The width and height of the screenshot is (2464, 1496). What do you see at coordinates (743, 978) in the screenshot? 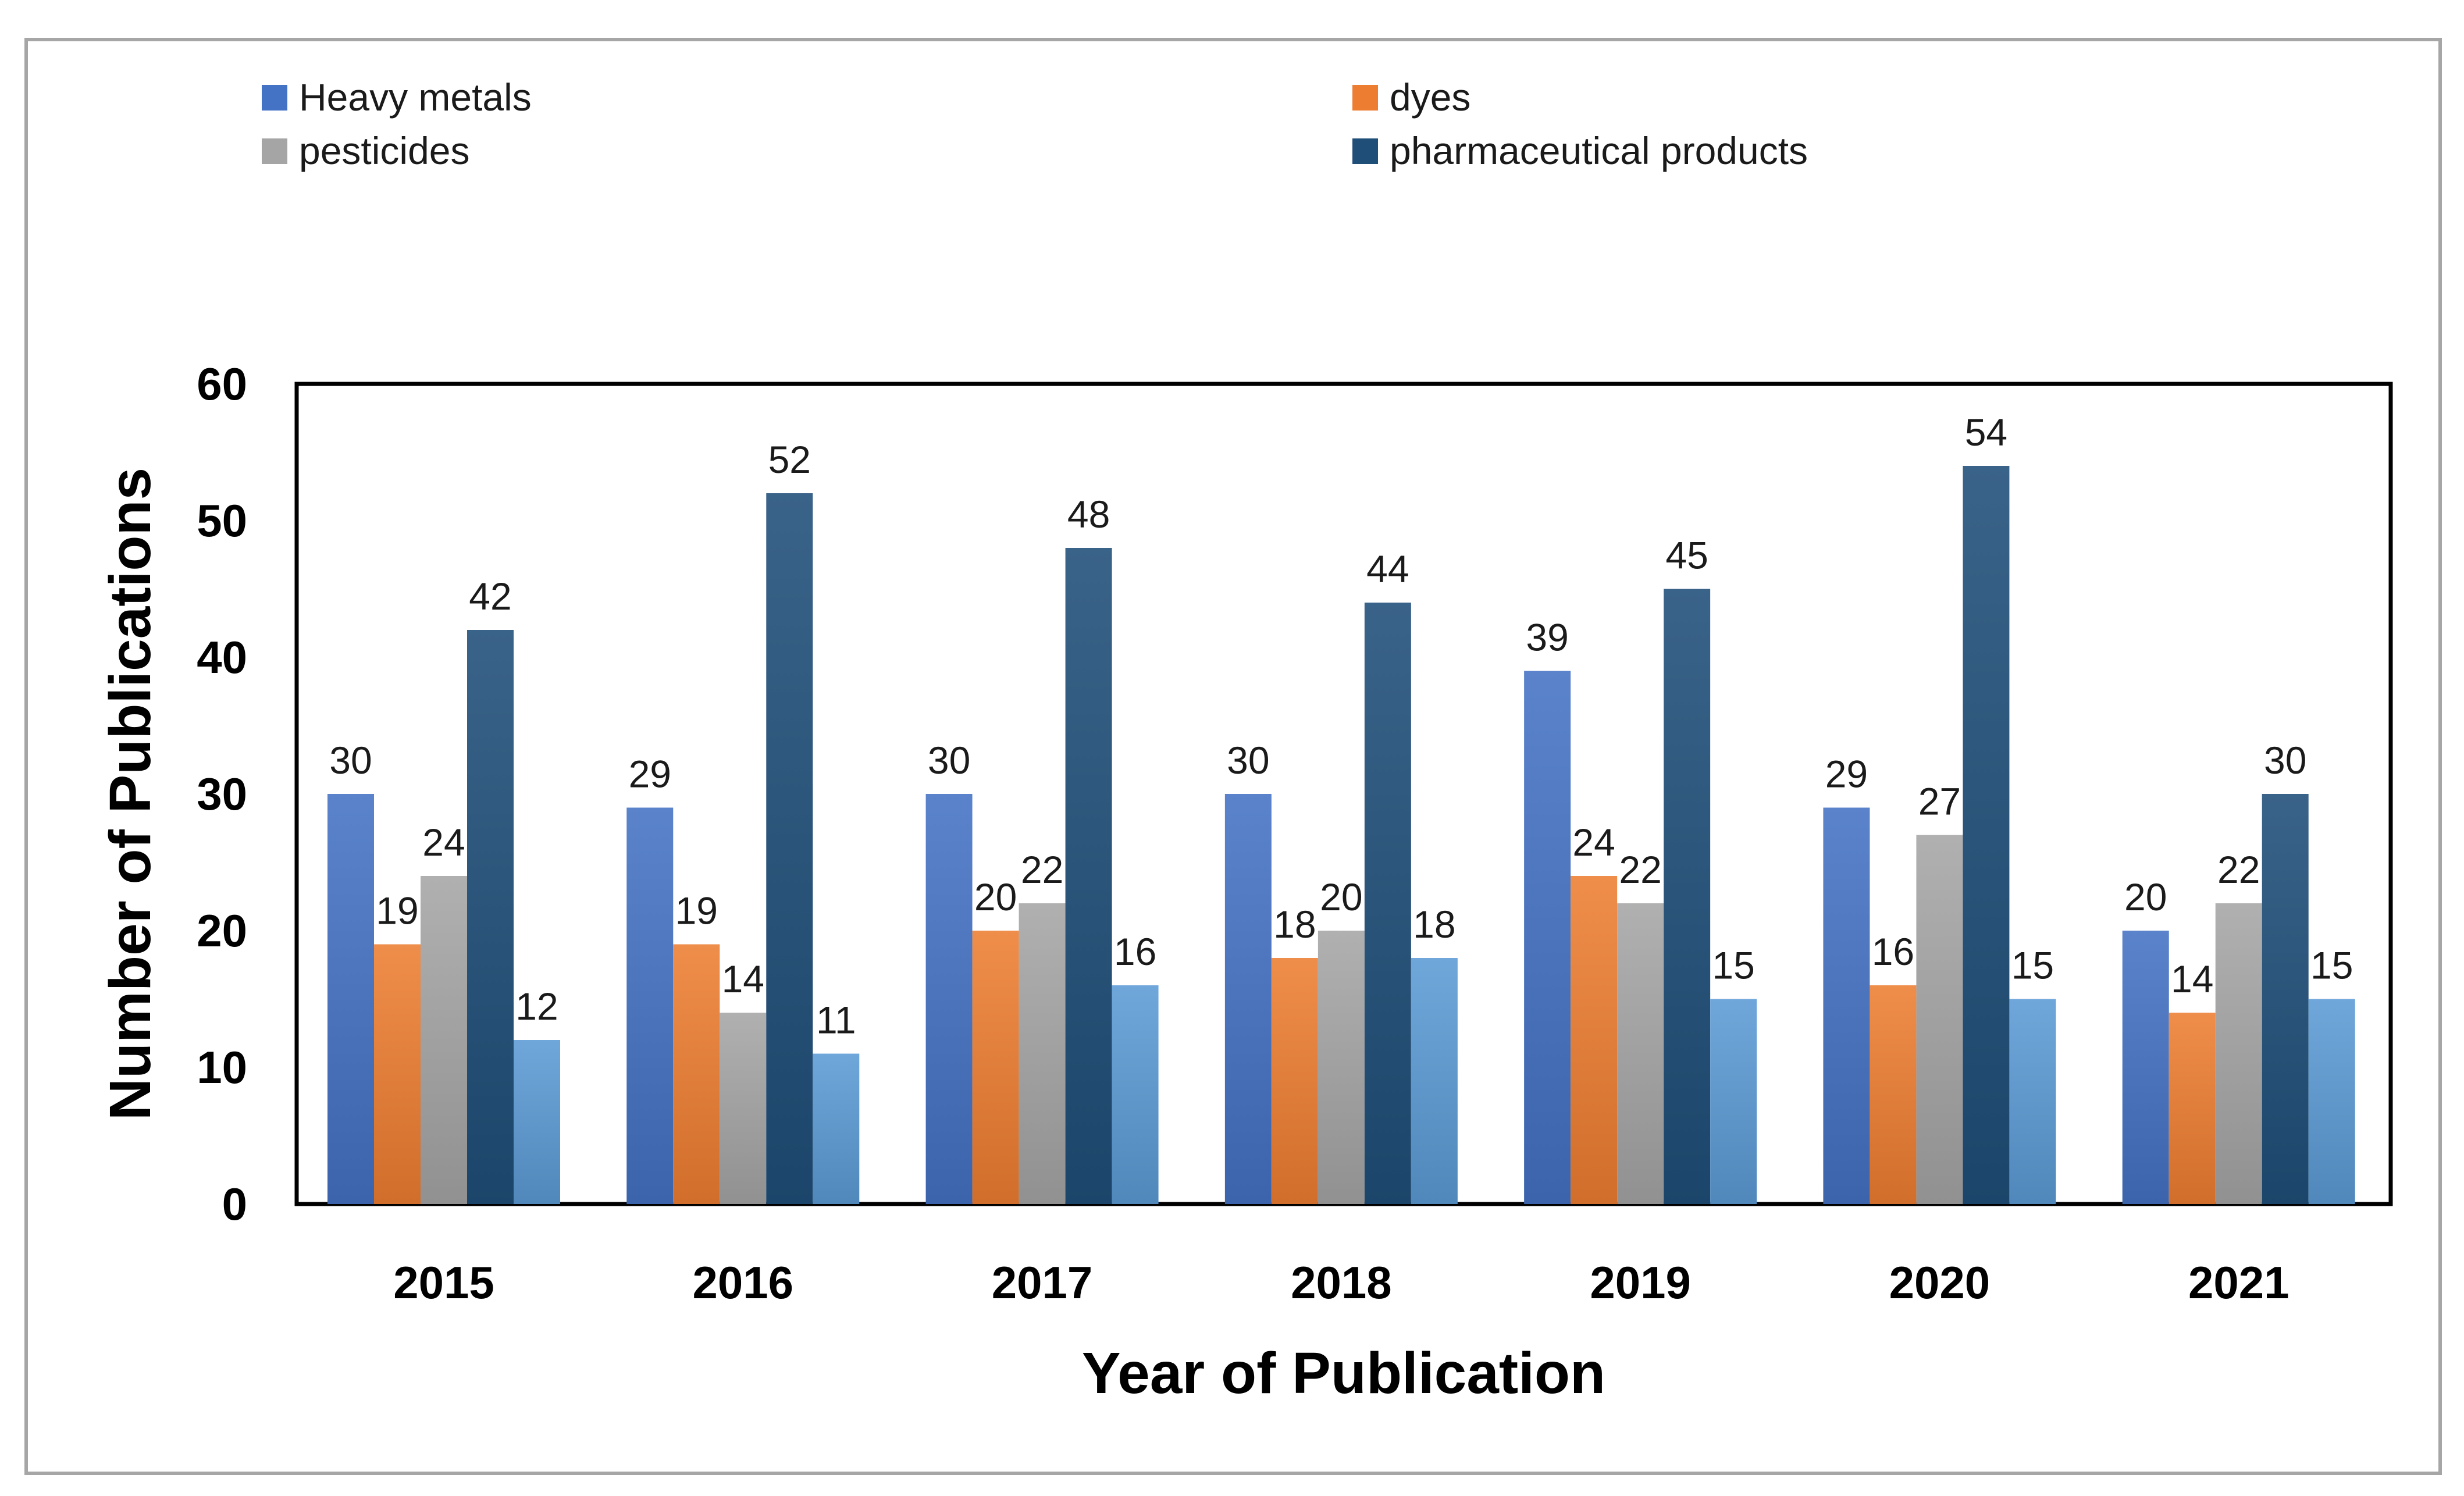
I see `data-label: 14` at bounding box center [743, 978].